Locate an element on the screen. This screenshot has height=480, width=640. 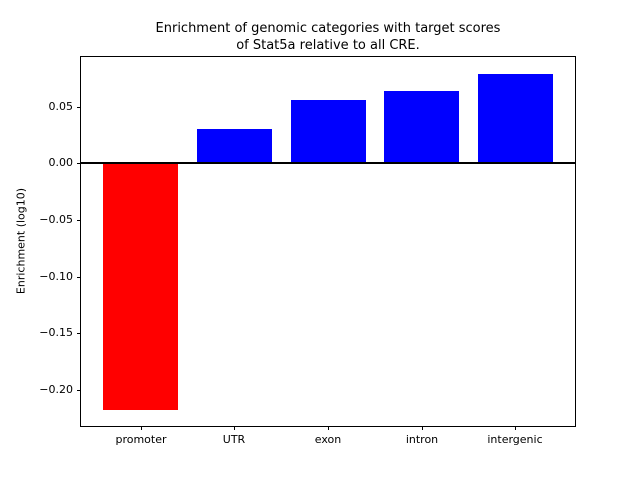
y-tick-label: −0.20 is located at coordinates (56, 389).